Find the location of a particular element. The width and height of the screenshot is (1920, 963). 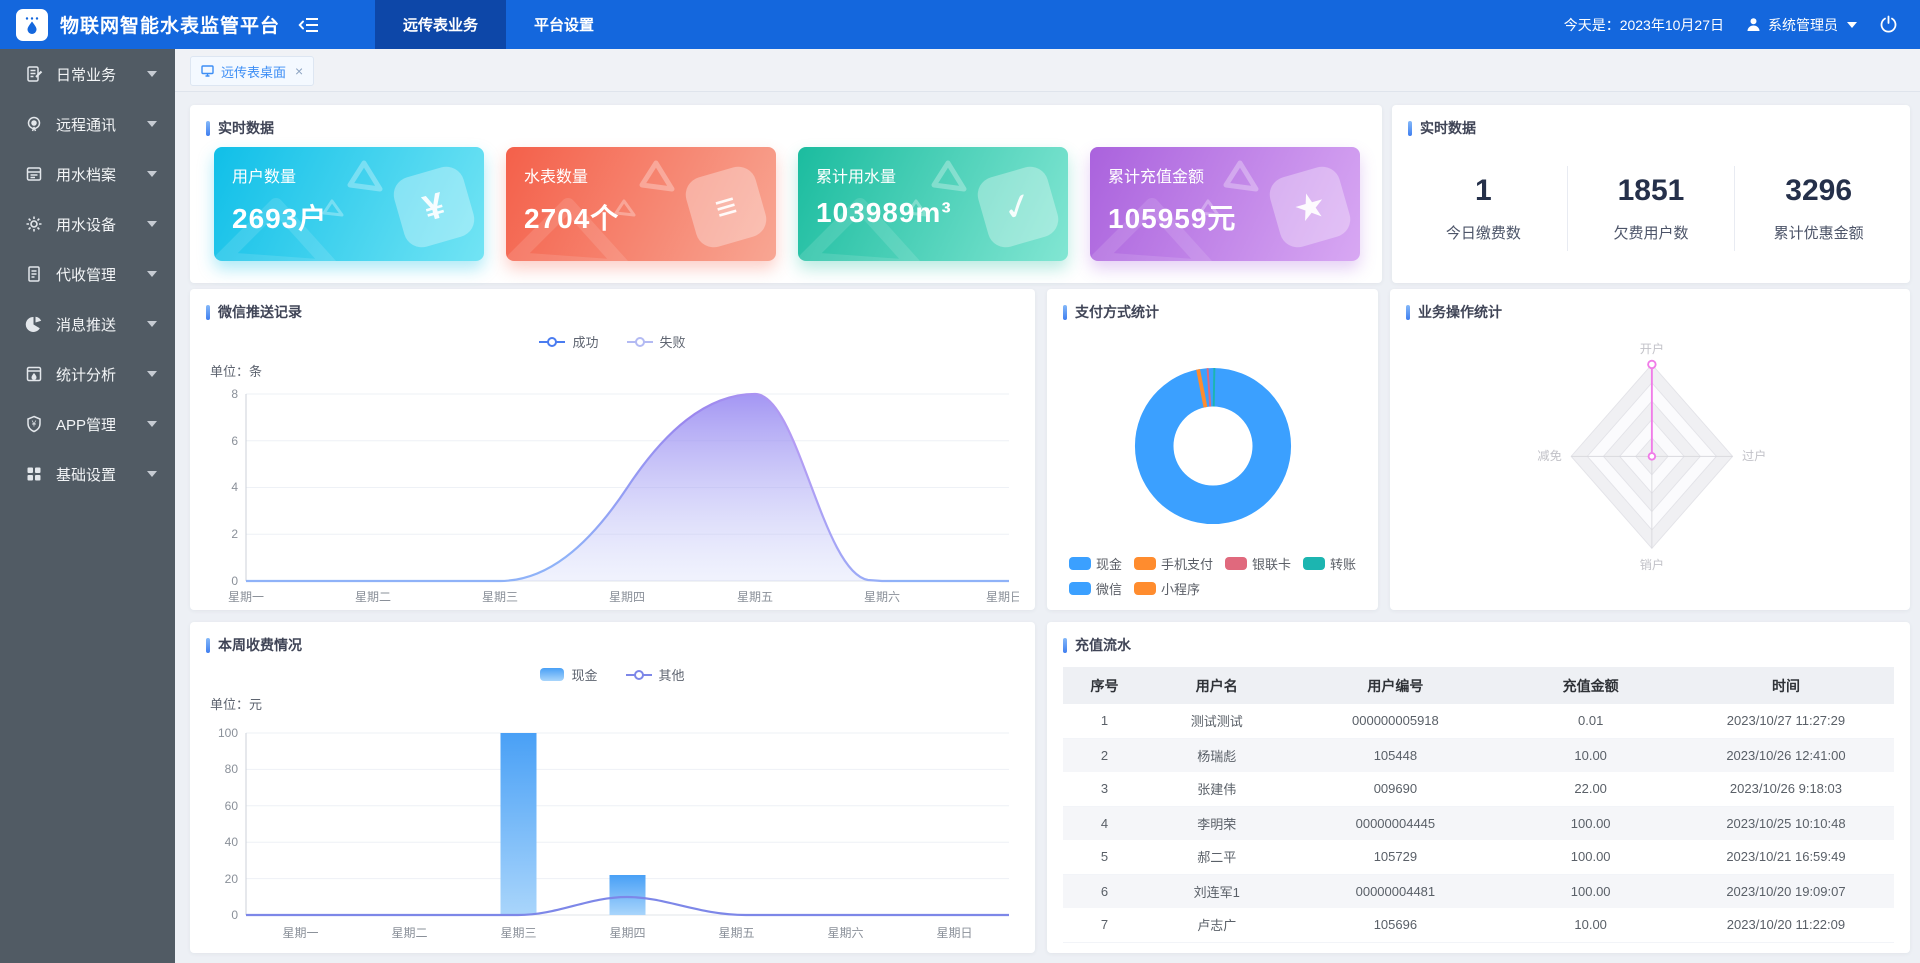

power-icon is located at coordinates (1888, 24).